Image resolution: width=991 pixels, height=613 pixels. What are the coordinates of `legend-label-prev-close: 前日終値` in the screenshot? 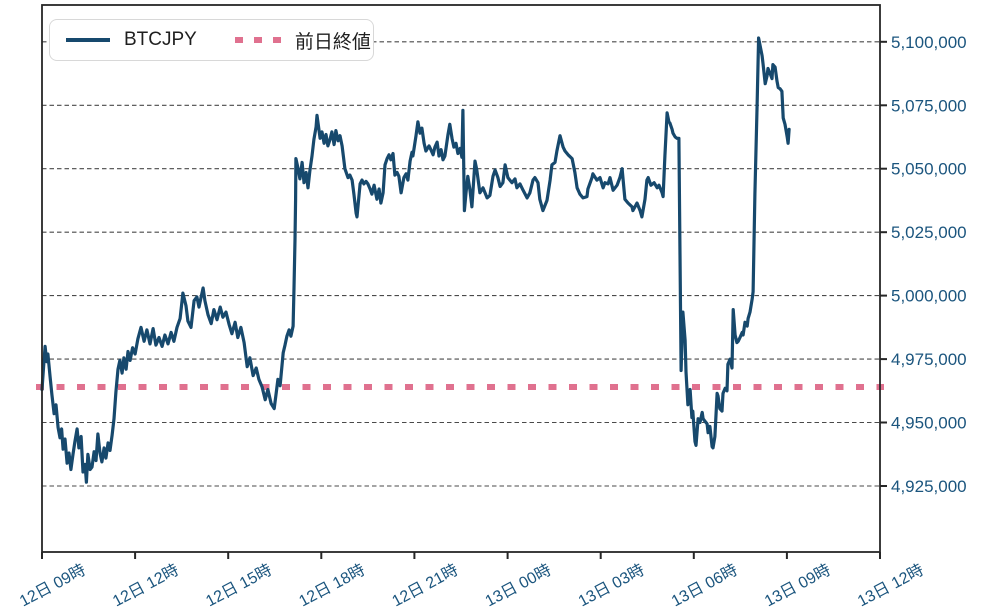 It's located at (332, 42).